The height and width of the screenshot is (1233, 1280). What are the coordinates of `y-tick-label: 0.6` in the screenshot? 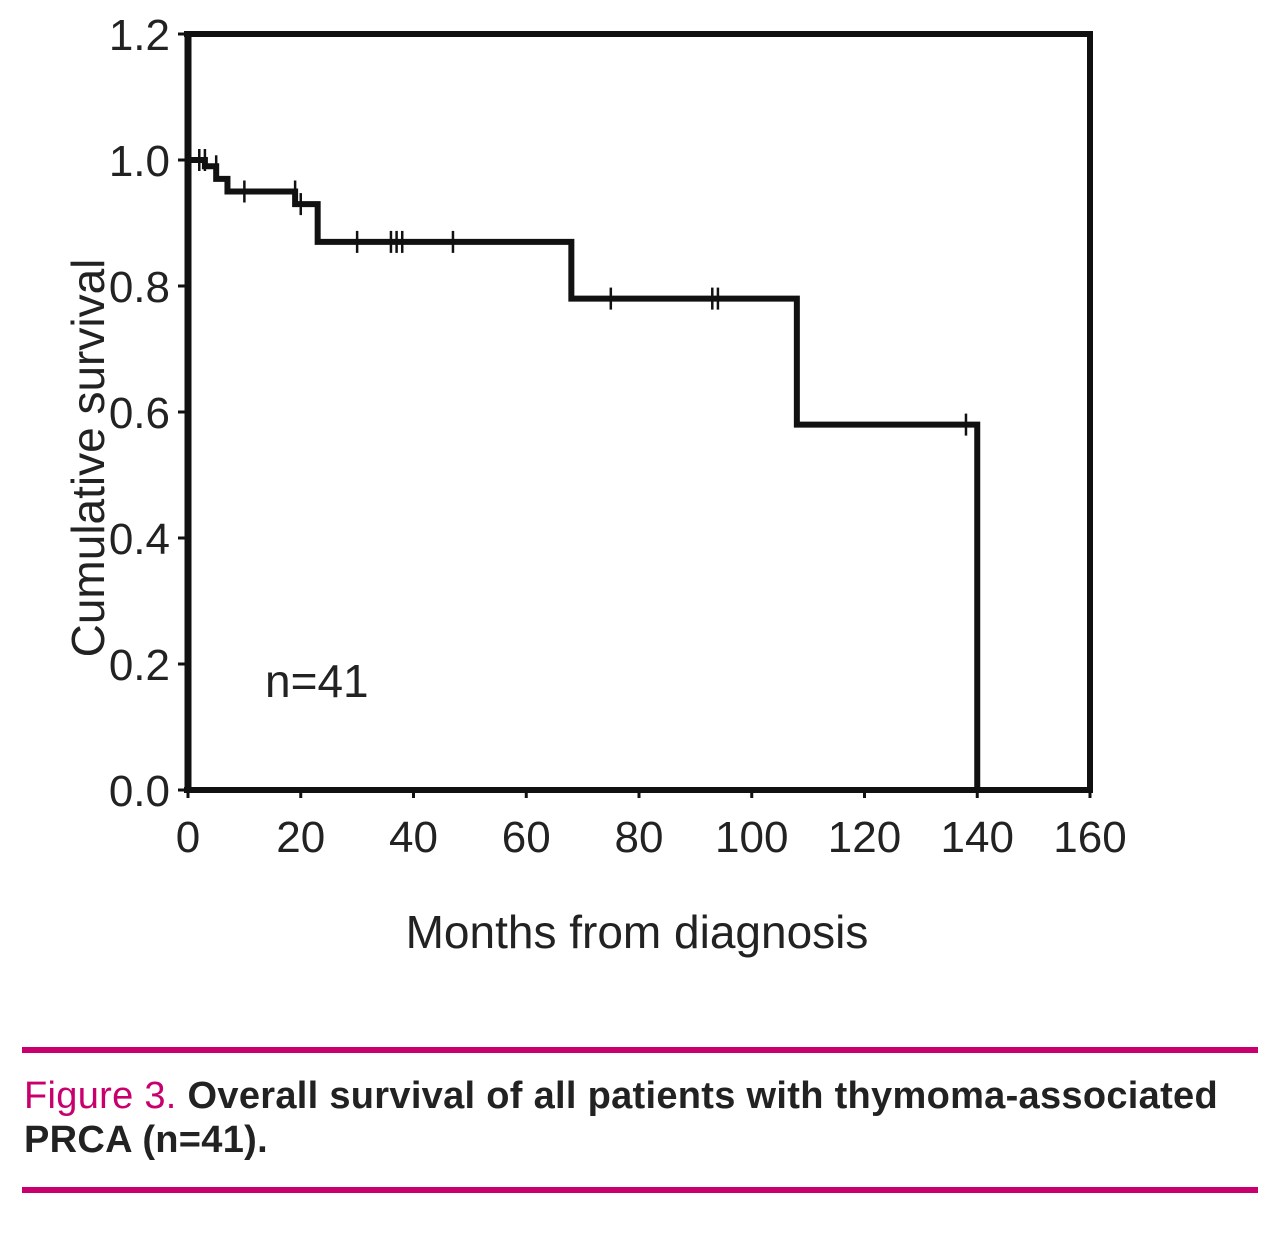 It's located at (139, 413).